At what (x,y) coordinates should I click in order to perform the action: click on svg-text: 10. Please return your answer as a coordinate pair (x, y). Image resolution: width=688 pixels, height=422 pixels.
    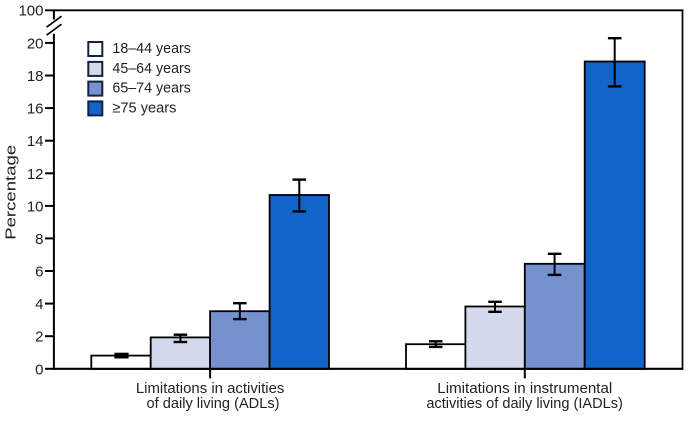
    Looking at the image, I should click on (35, 206).